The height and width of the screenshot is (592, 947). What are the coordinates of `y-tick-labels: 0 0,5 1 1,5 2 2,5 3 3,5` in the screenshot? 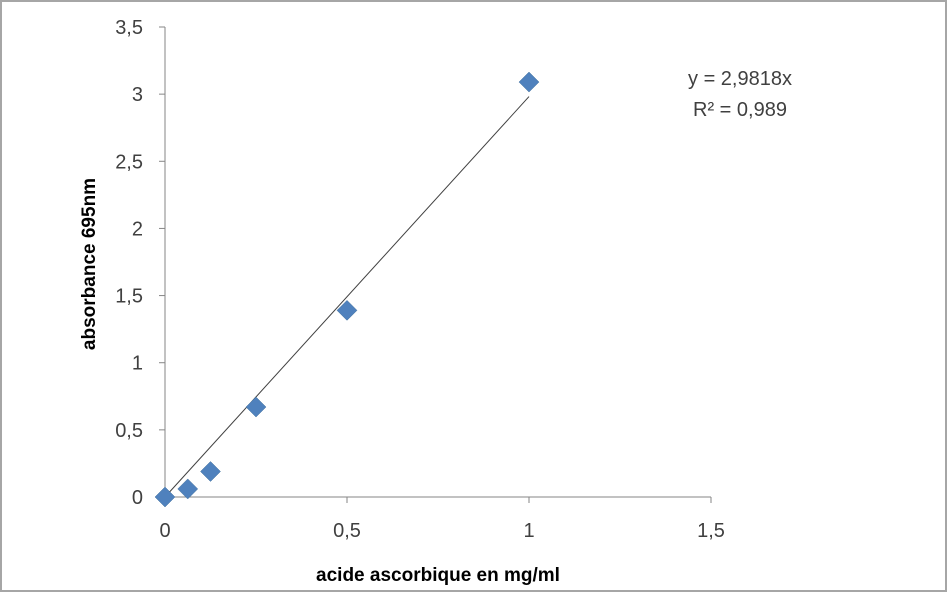 It's located at (129, 263).